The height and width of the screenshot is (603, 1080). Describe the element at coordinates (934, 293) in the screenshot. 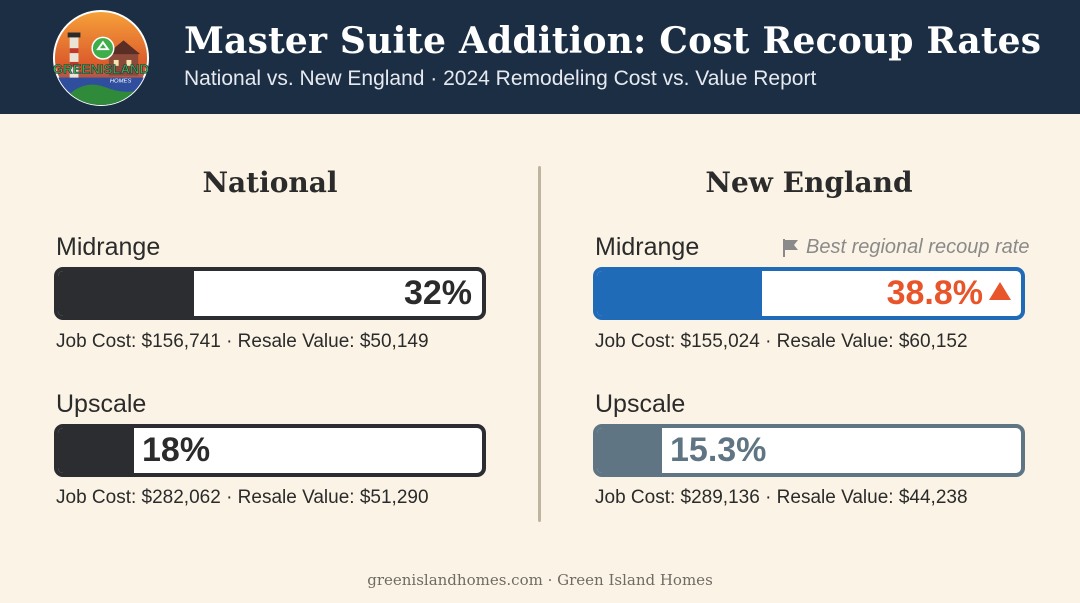

I see `ne-midrange-value: 38.8%` at that location.